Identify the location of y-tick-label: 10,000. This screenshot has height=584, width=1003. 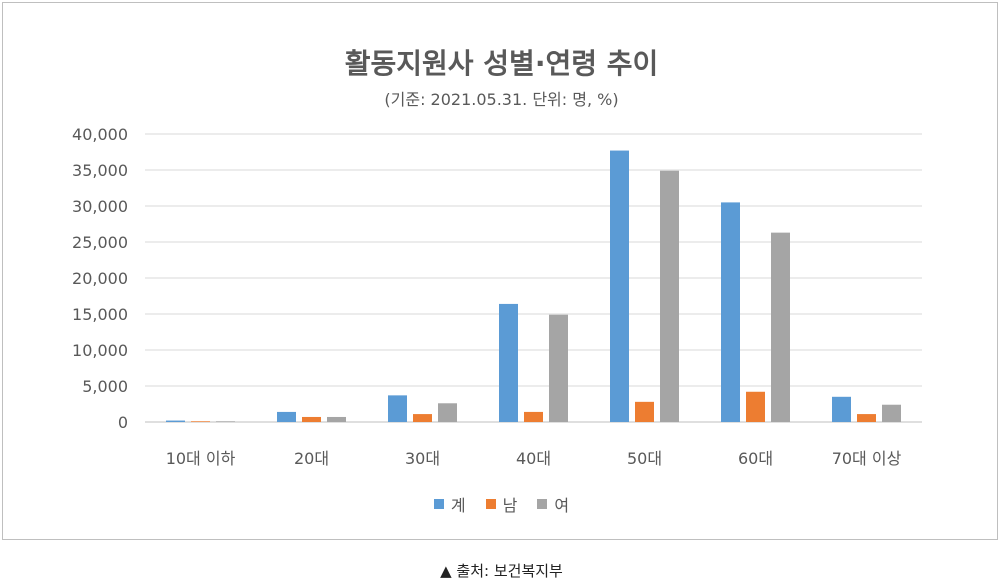
(100, 350).